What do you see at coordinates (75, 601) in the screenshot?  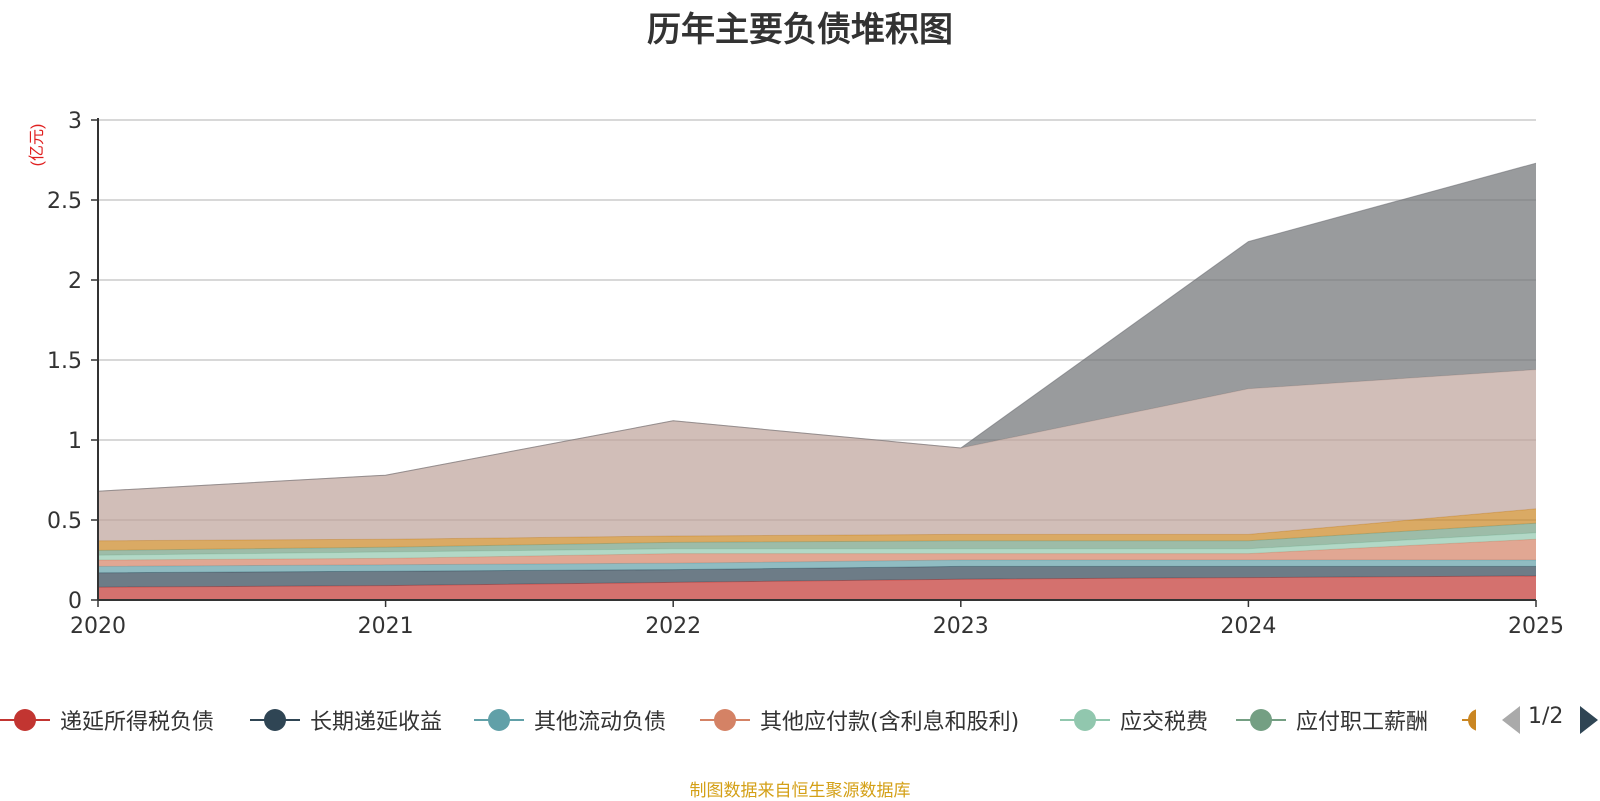 I see `y-tick-label: 0` at bounding box center [75, 601].